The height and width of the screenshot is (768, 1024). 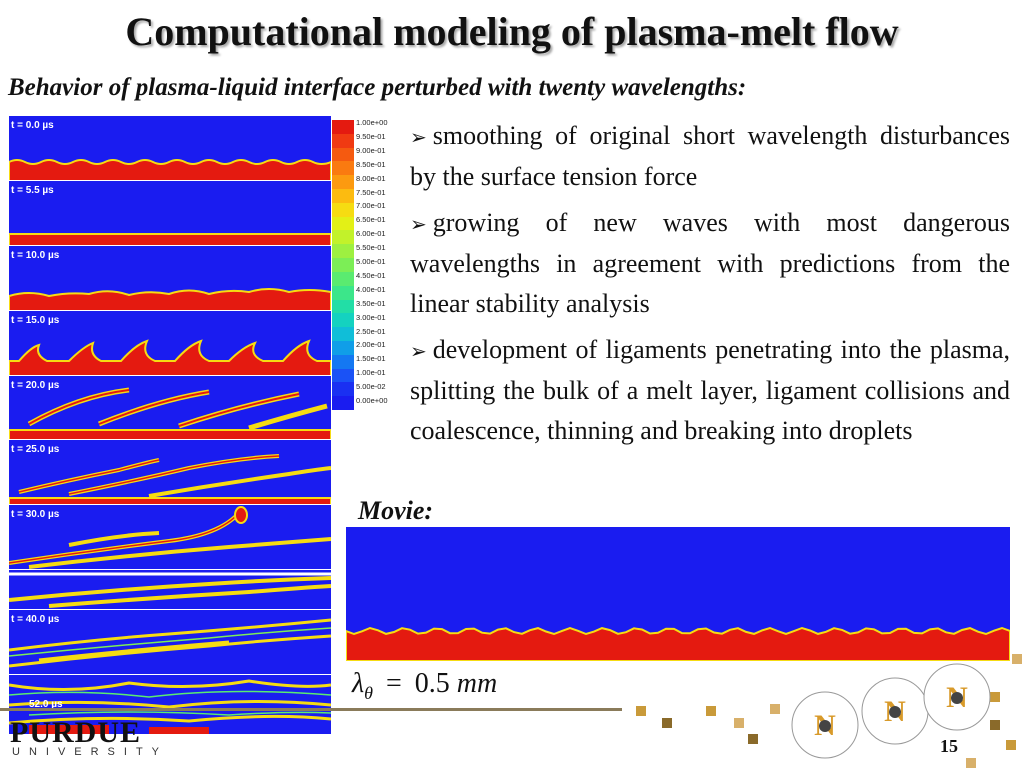 I want to click on frame-5: t = 25.0 µs, so click(x=170, y=473).